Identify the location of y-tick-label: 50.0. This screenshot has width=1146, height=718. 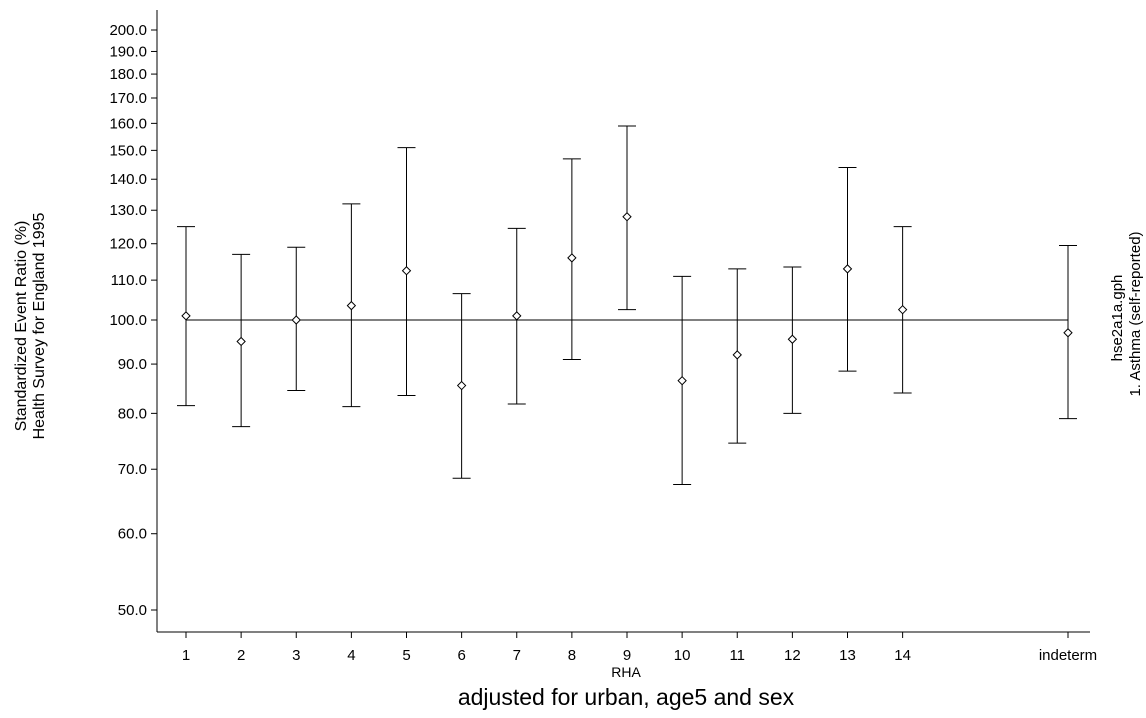
(132, 610).